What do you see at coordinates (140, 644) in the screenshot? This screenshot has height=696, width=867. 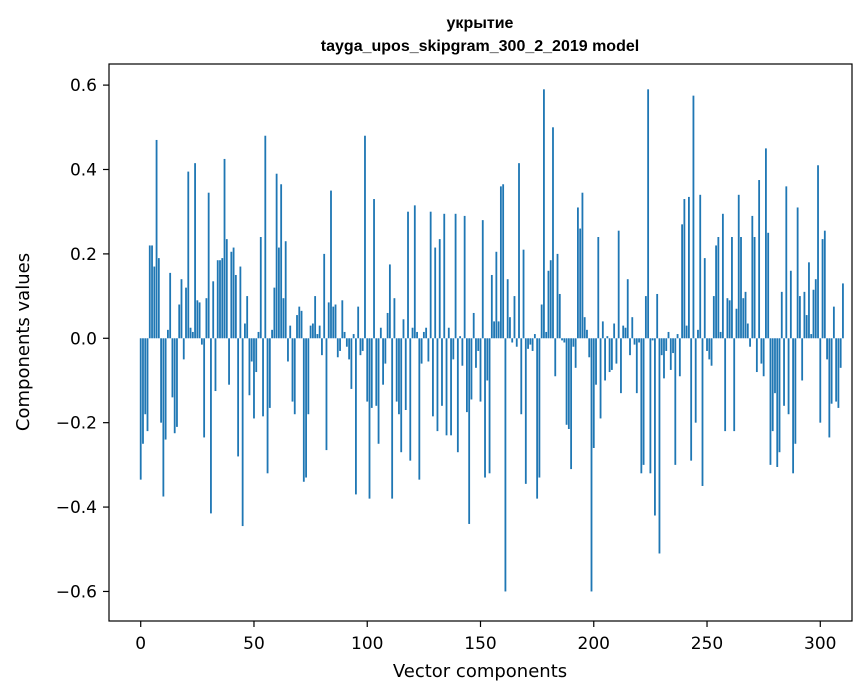 I see `x-tick-label-0: 0` at bounding box center [140, 644].